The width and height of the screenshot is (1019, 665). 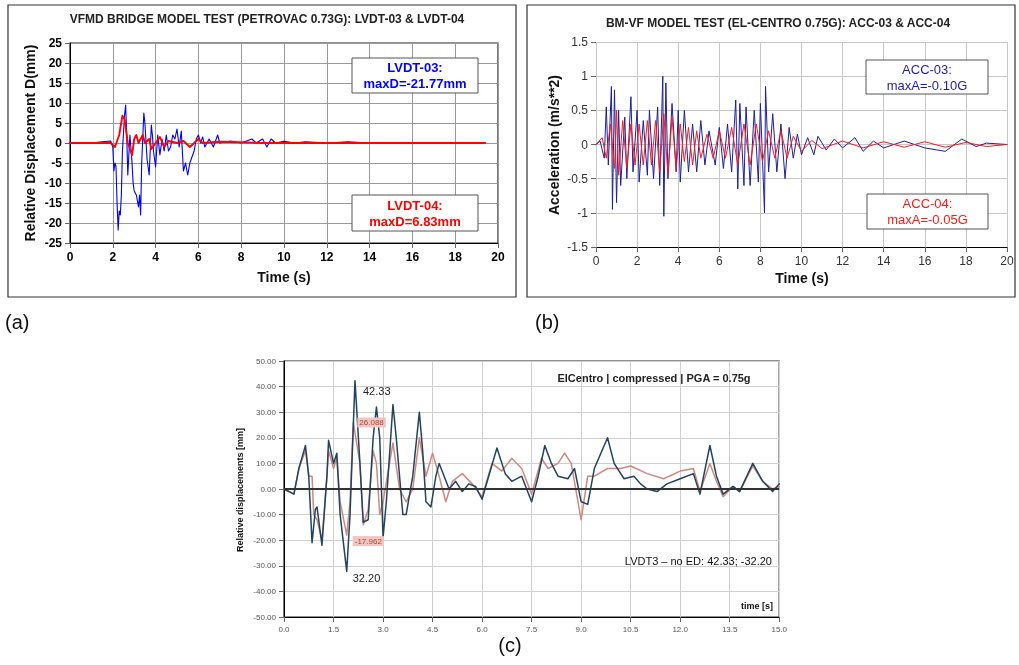 What do you see at coordinates (580, 42) in the screenshot?
I see `y-tick-label: 1.5` at bounding box center [580, 42].